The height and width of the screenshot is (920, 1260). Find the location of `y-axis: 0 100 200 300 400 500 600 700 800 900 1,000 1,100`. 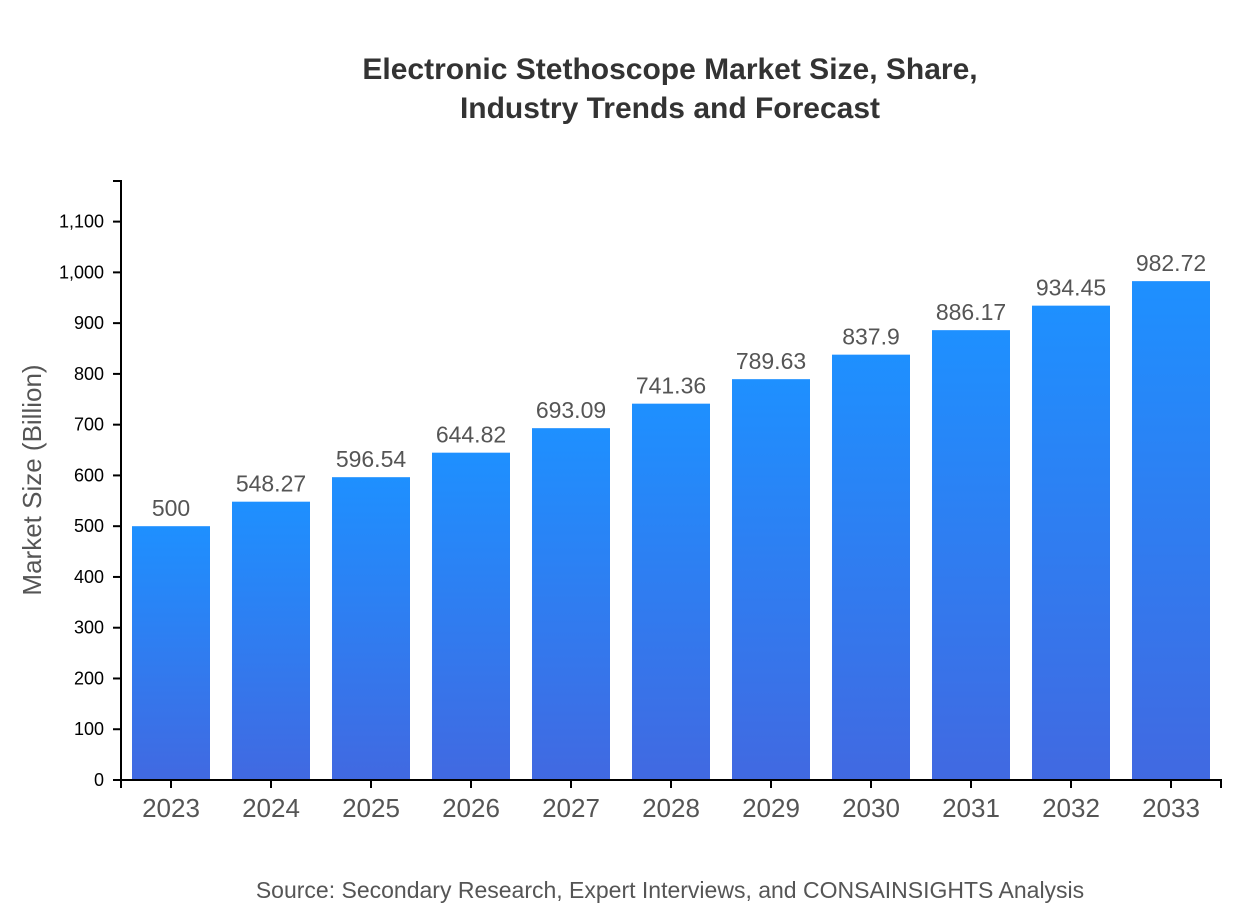

y-axis: 0 100 200 300 400 500 600 700 800 900 1,000 1,100 is located at coordinates (90, 485).